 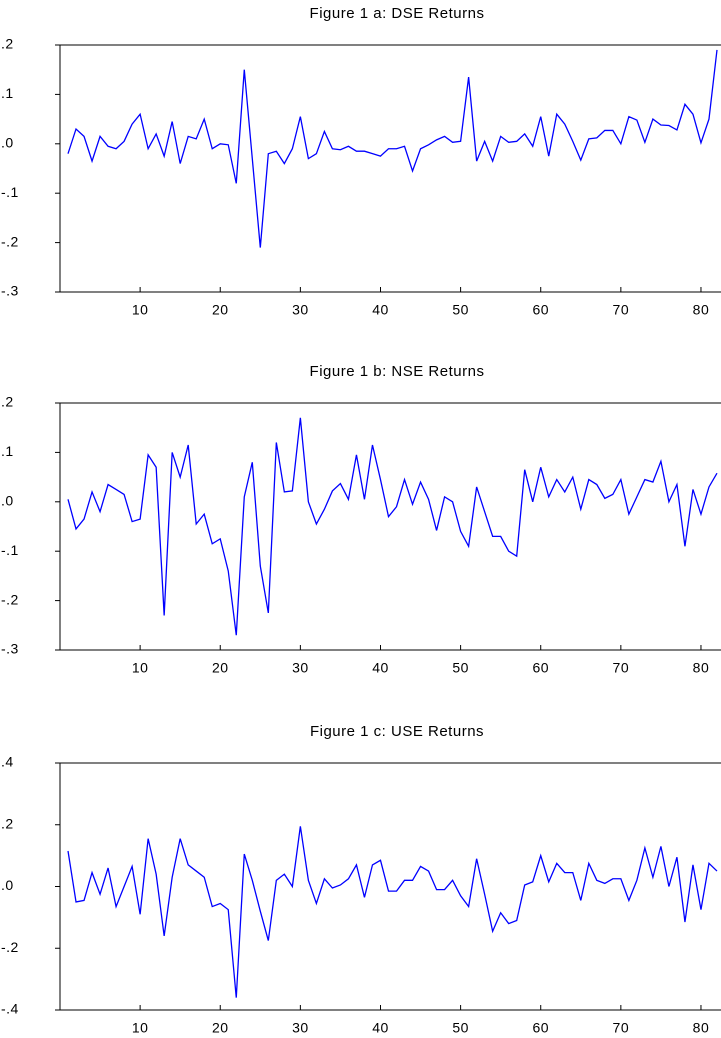 I want to click on chart-title: Figure 1 a: DSE Returns, so click(x=397, y=13).